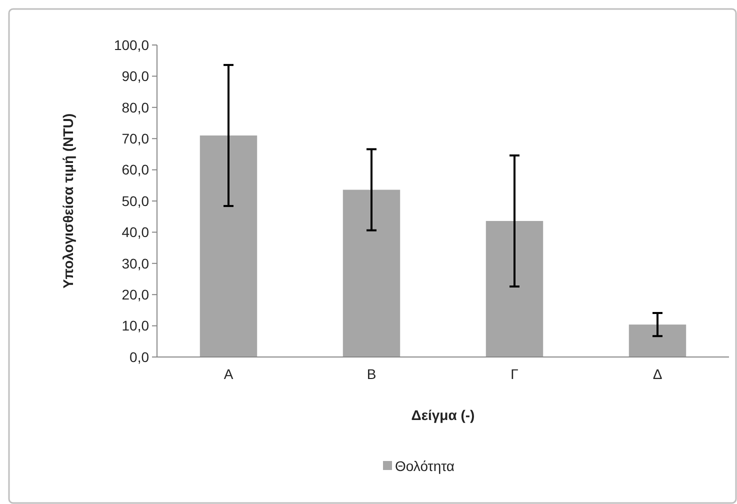 Image resolution: width=737 pixels, height=504 pixels. Describe the element at coordinates (136, 76) in the screenshot. I see `y-tick-label: 90,0` at that location.